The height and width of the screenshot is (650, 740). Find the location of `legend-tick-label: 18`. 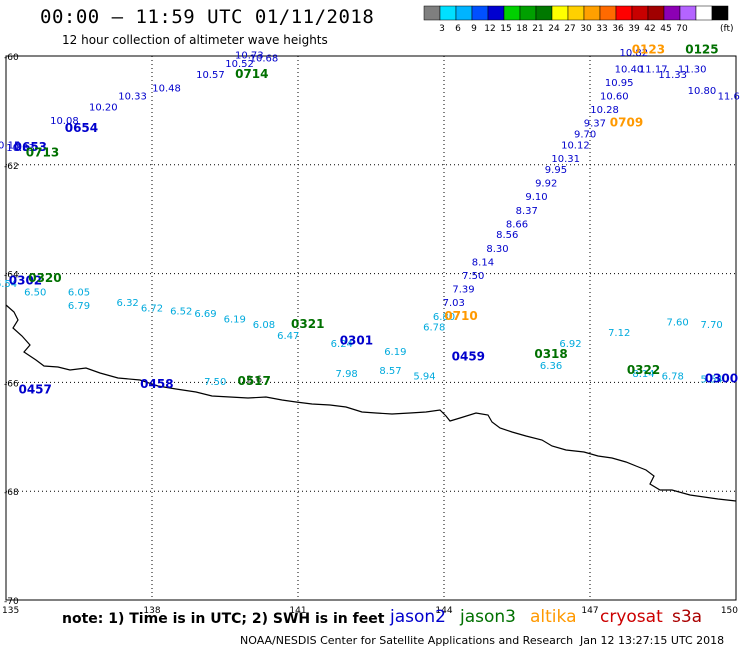

legend-tick-label: 18 is located at coordinates (522, 29).